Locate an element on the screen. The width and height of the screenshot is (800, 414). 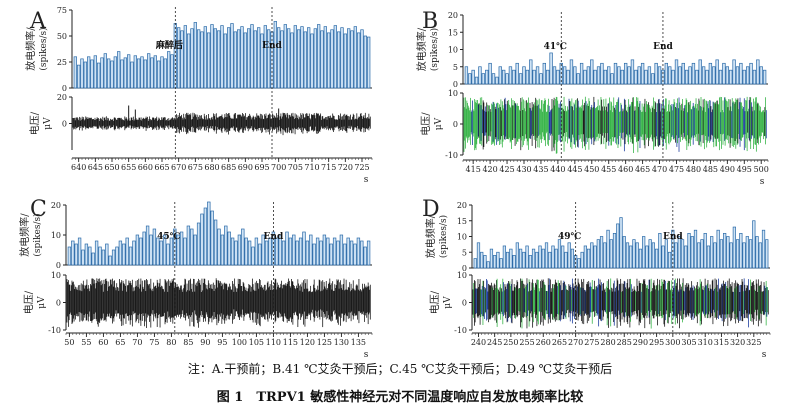
x-tick-label: 430 is located at coordinates (523, 169).